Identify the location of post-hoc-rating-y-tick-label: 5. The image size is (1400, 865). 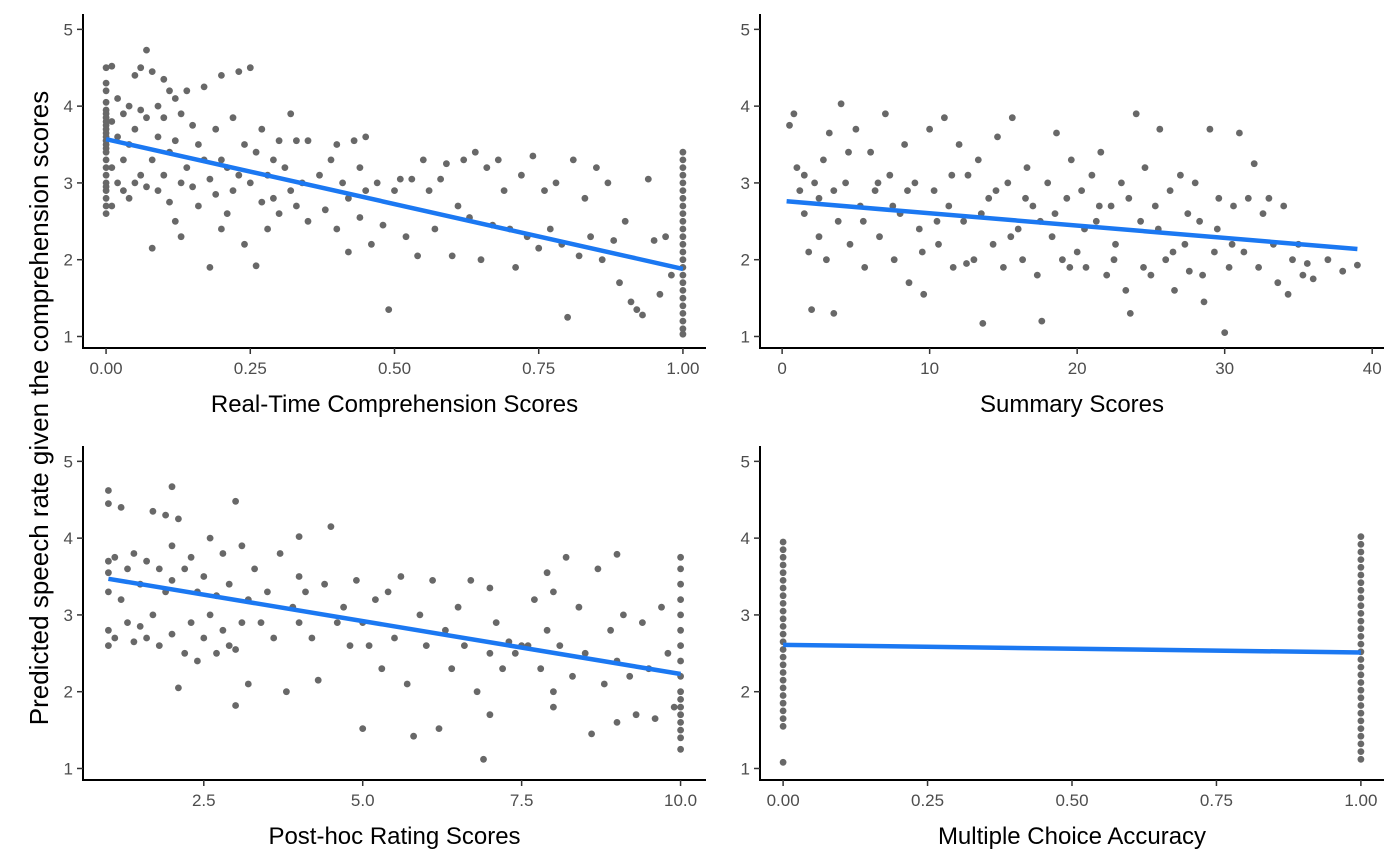
(68, 461).